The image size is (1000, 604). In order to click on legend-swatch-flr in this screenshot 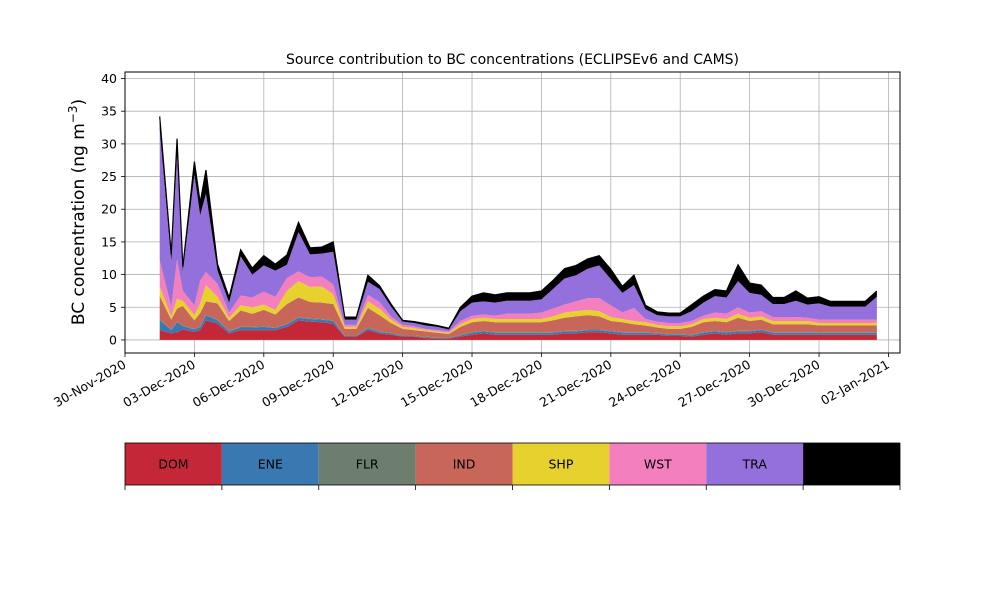, I will do `click(367, 464)`.